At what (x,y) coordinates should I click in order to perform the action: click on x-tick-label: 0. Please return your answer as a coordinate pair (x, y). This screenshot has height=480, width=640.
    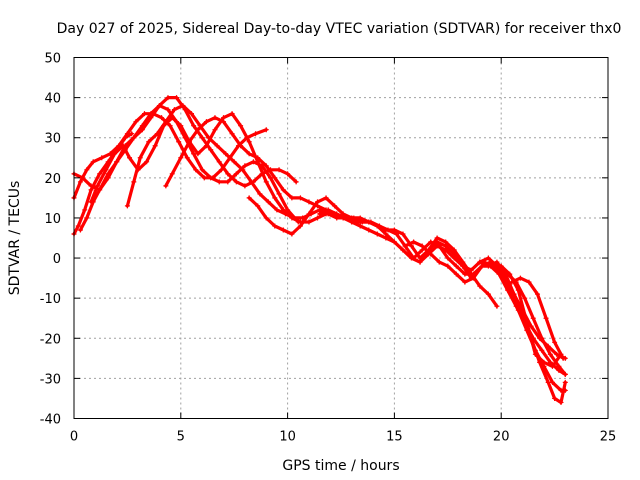
    Looking at the image, I should click on (74, 437).